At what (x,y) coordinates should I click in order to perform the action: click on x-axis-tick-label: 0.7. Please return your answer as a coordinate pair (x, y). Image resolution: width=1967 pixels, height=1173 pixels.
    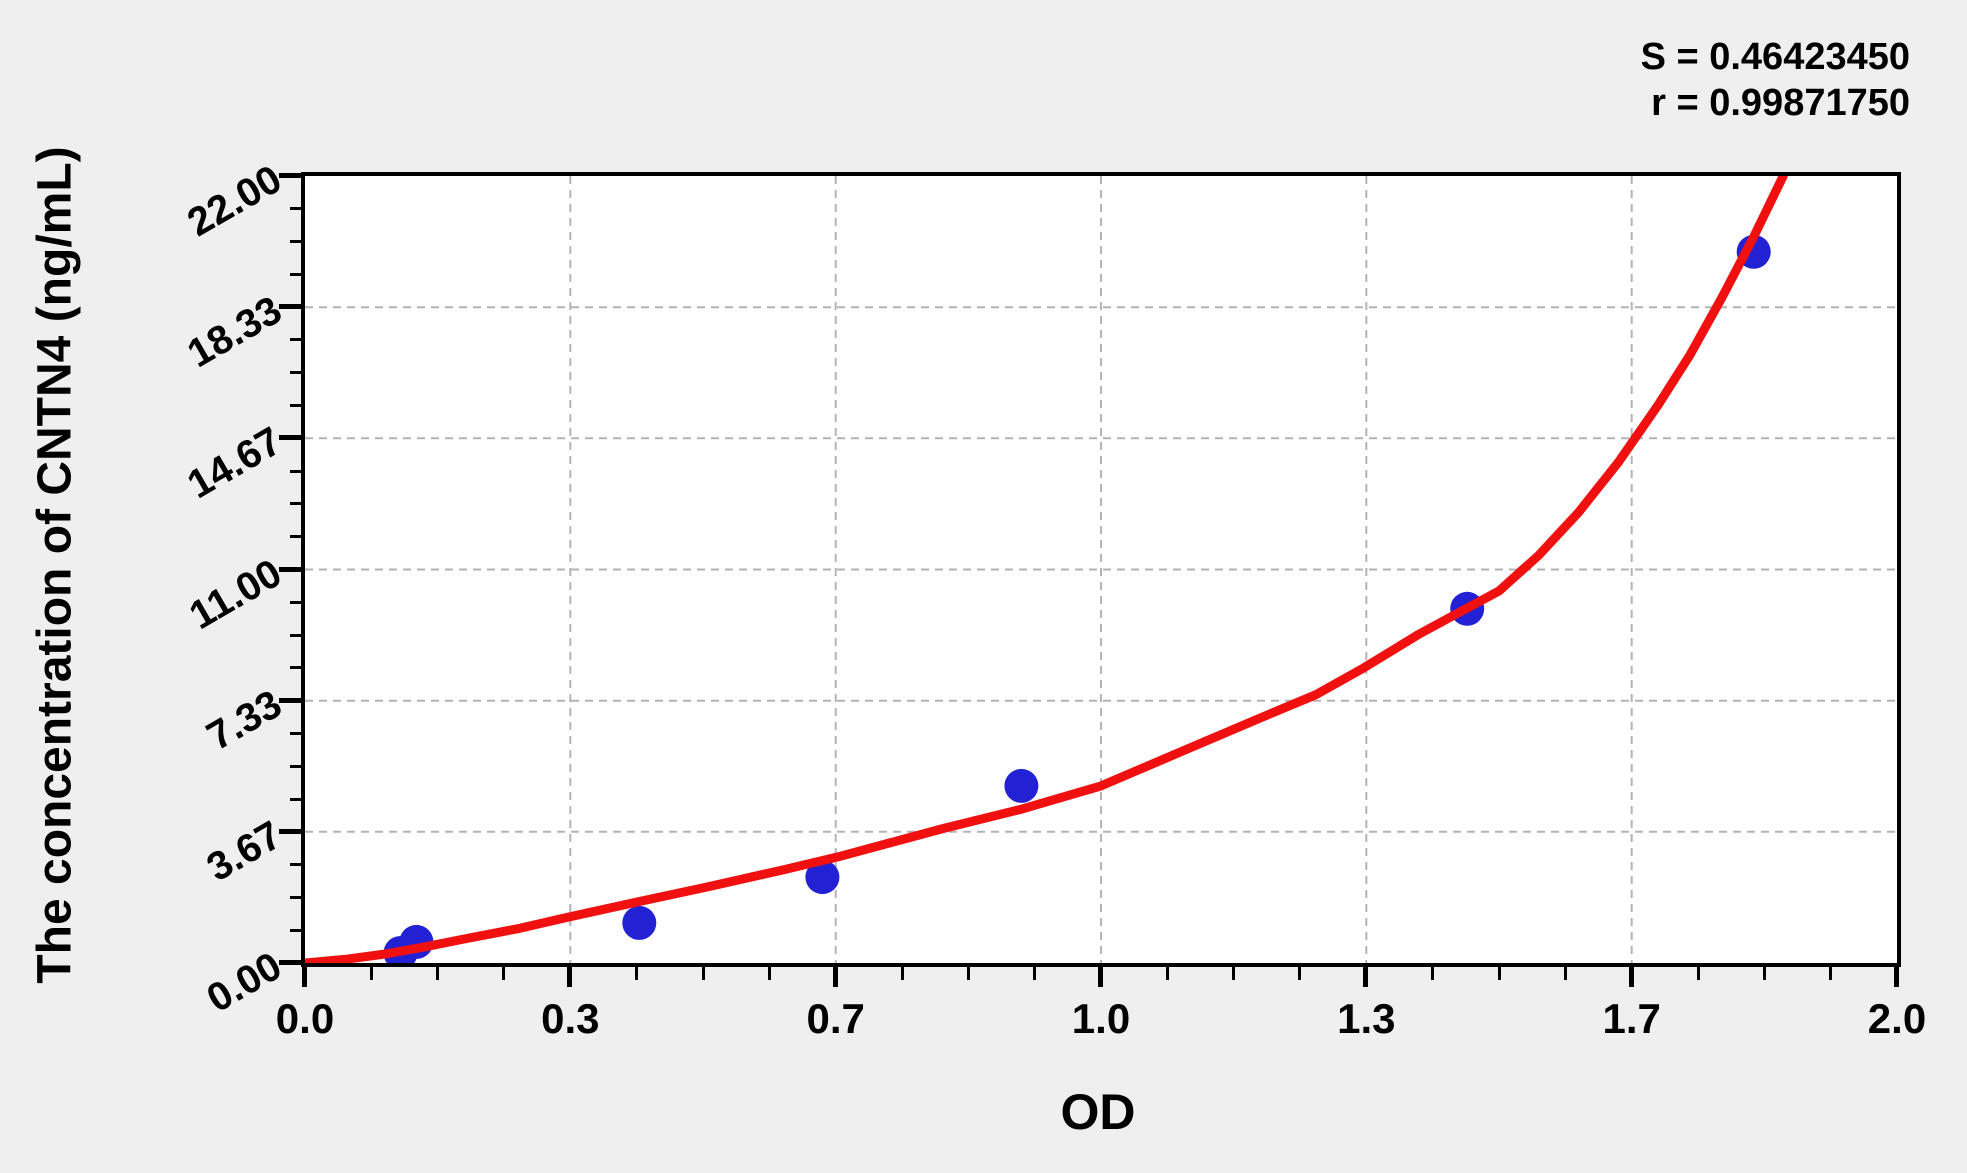
    Looking at the image, I should click on (835, 1018).